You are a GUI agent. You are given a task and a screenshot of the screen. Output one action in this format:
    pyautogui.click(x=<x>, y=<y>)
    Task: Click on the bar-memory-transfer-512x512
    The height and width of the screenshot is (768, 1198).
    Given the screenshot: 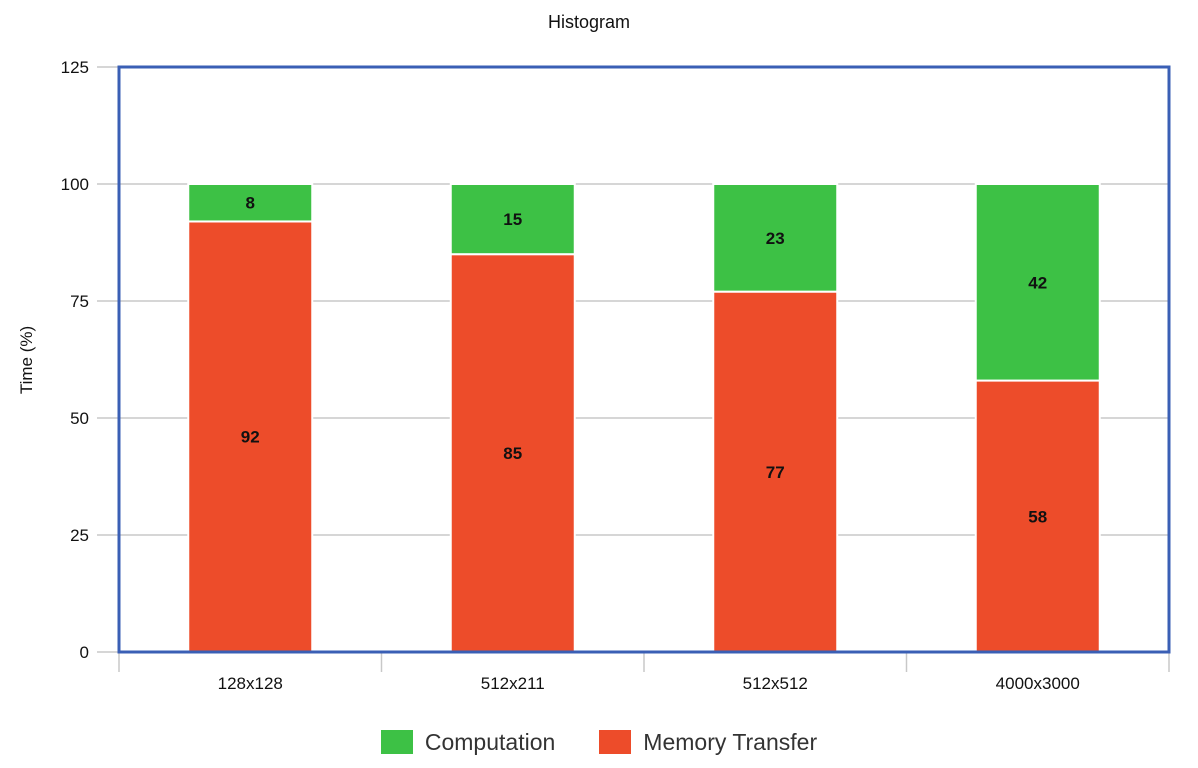 What is the action you would take?
    pyautogui.click(x=775, y=471)
    